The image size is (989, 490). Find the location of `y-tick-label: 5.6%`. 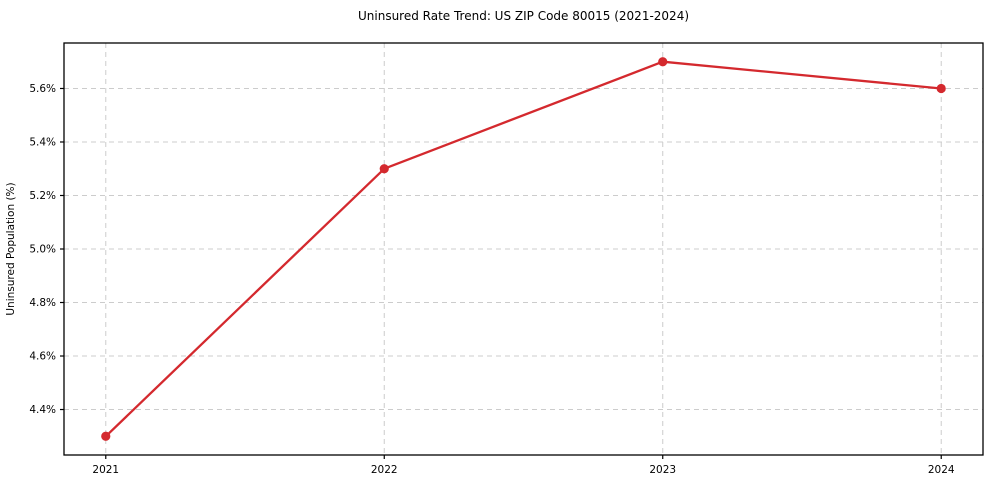

y-tick-label: 5.6% is located at coordinates (42, 89).